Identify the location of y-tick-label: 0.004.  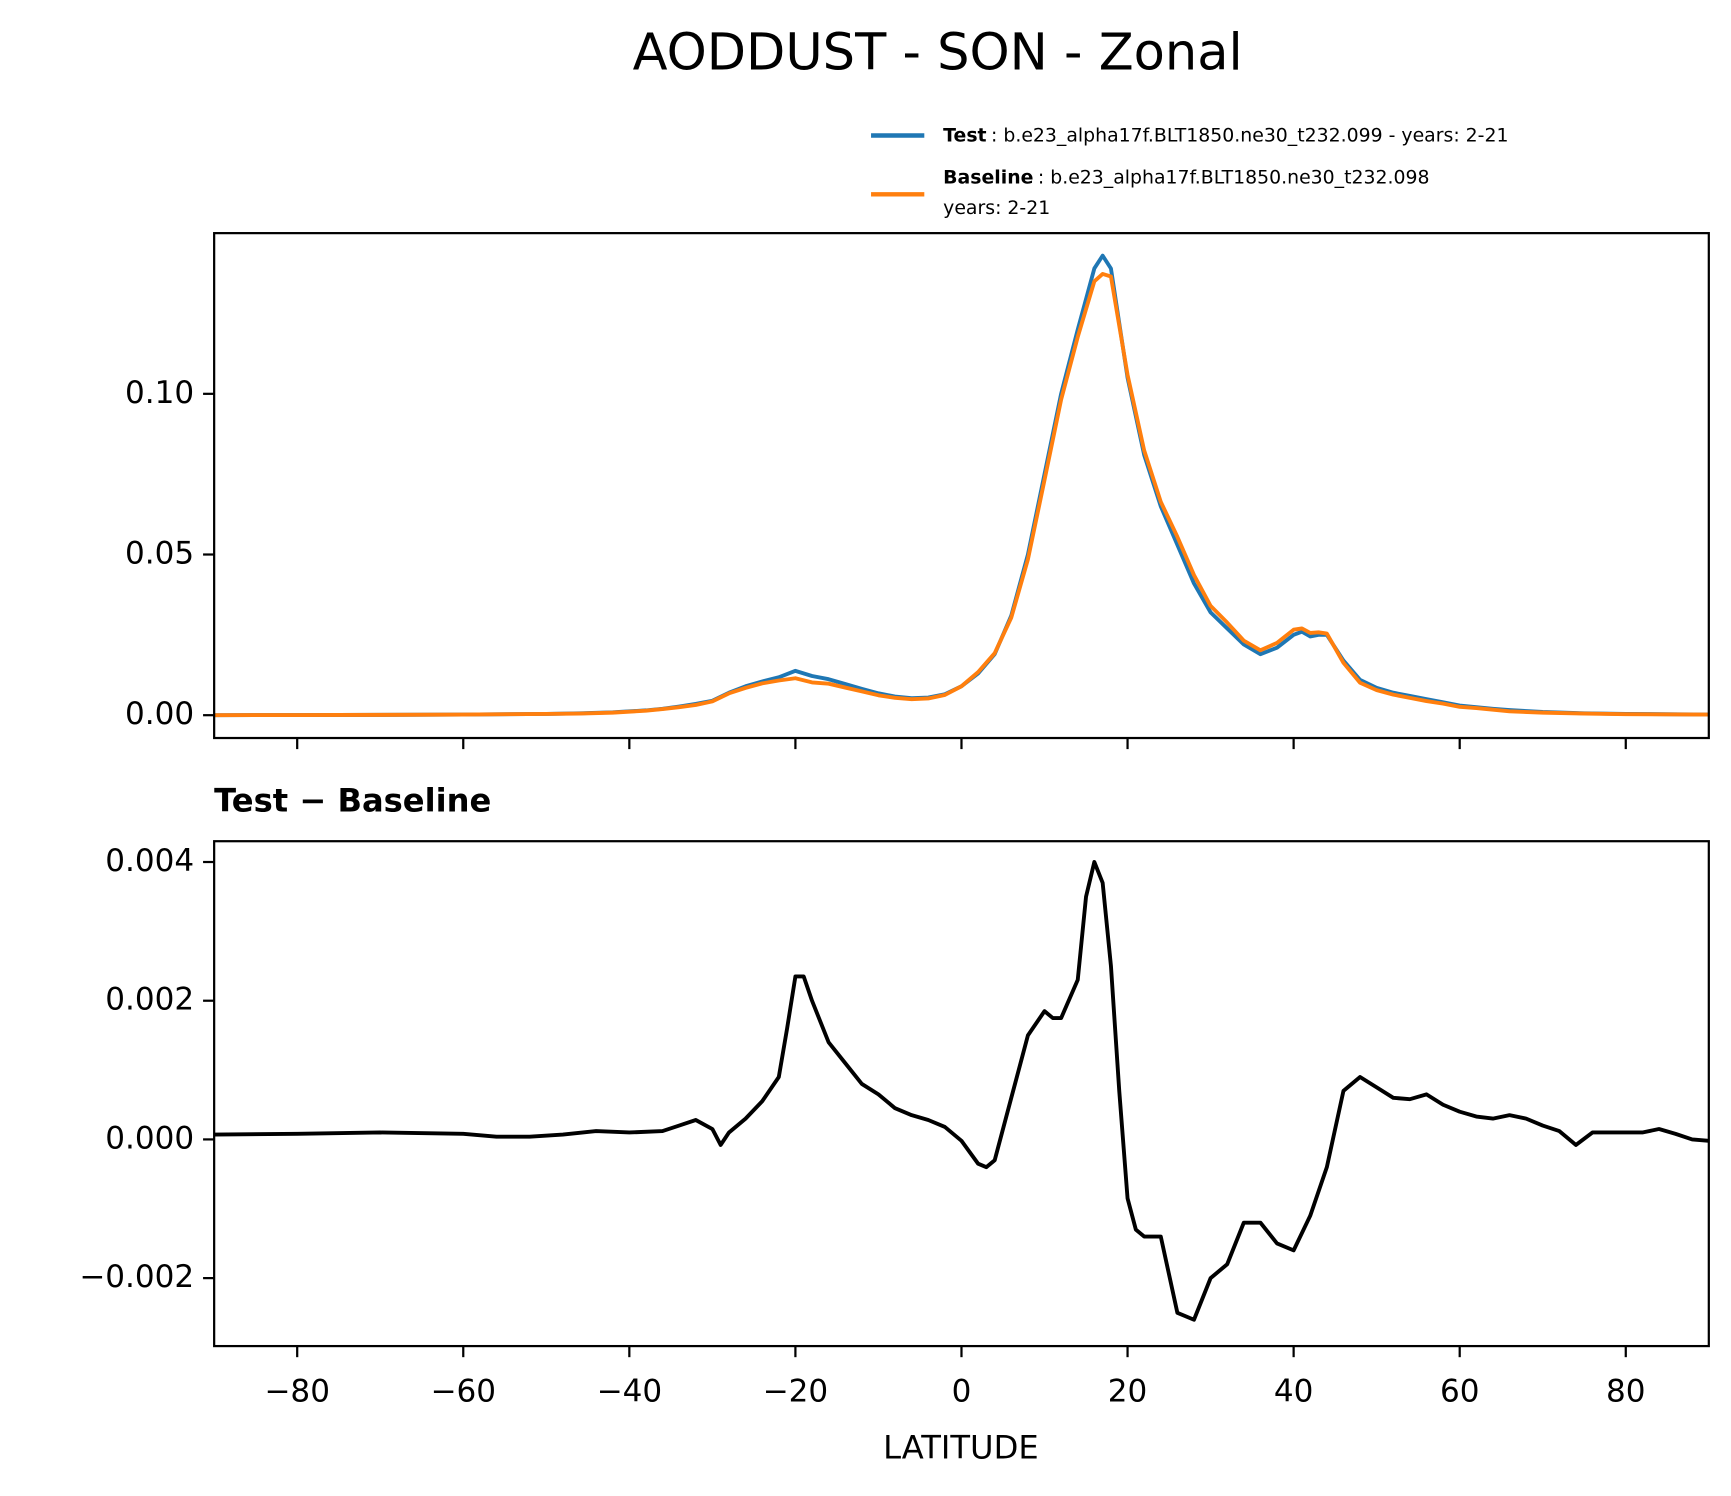
(149, 861).